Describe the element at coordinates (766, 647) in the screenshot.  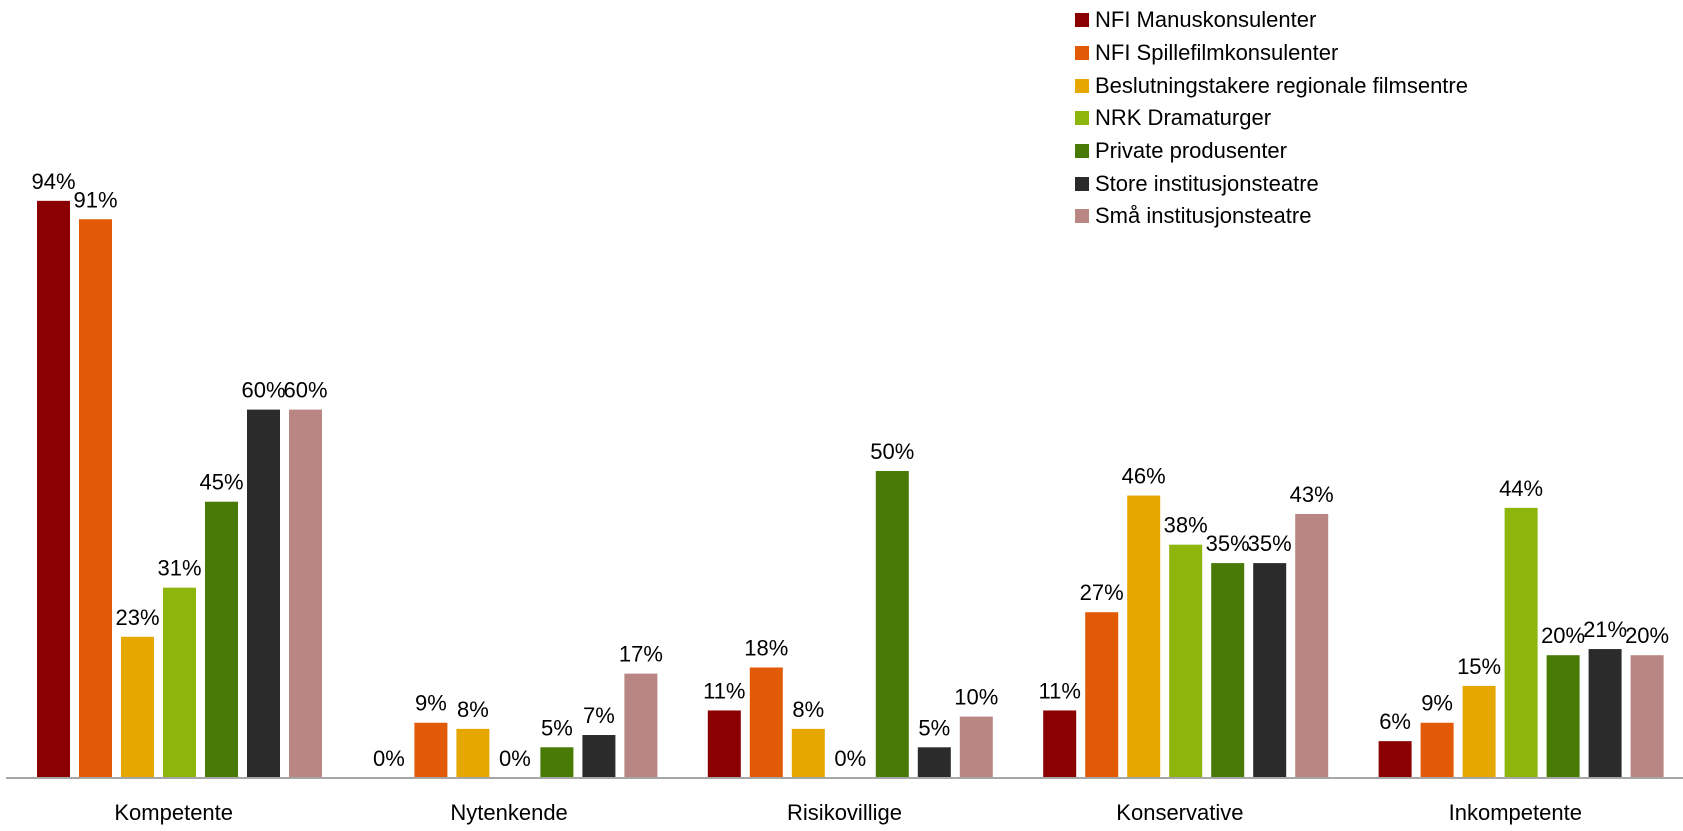
I see `data-label-2-1: 18%` at that location.